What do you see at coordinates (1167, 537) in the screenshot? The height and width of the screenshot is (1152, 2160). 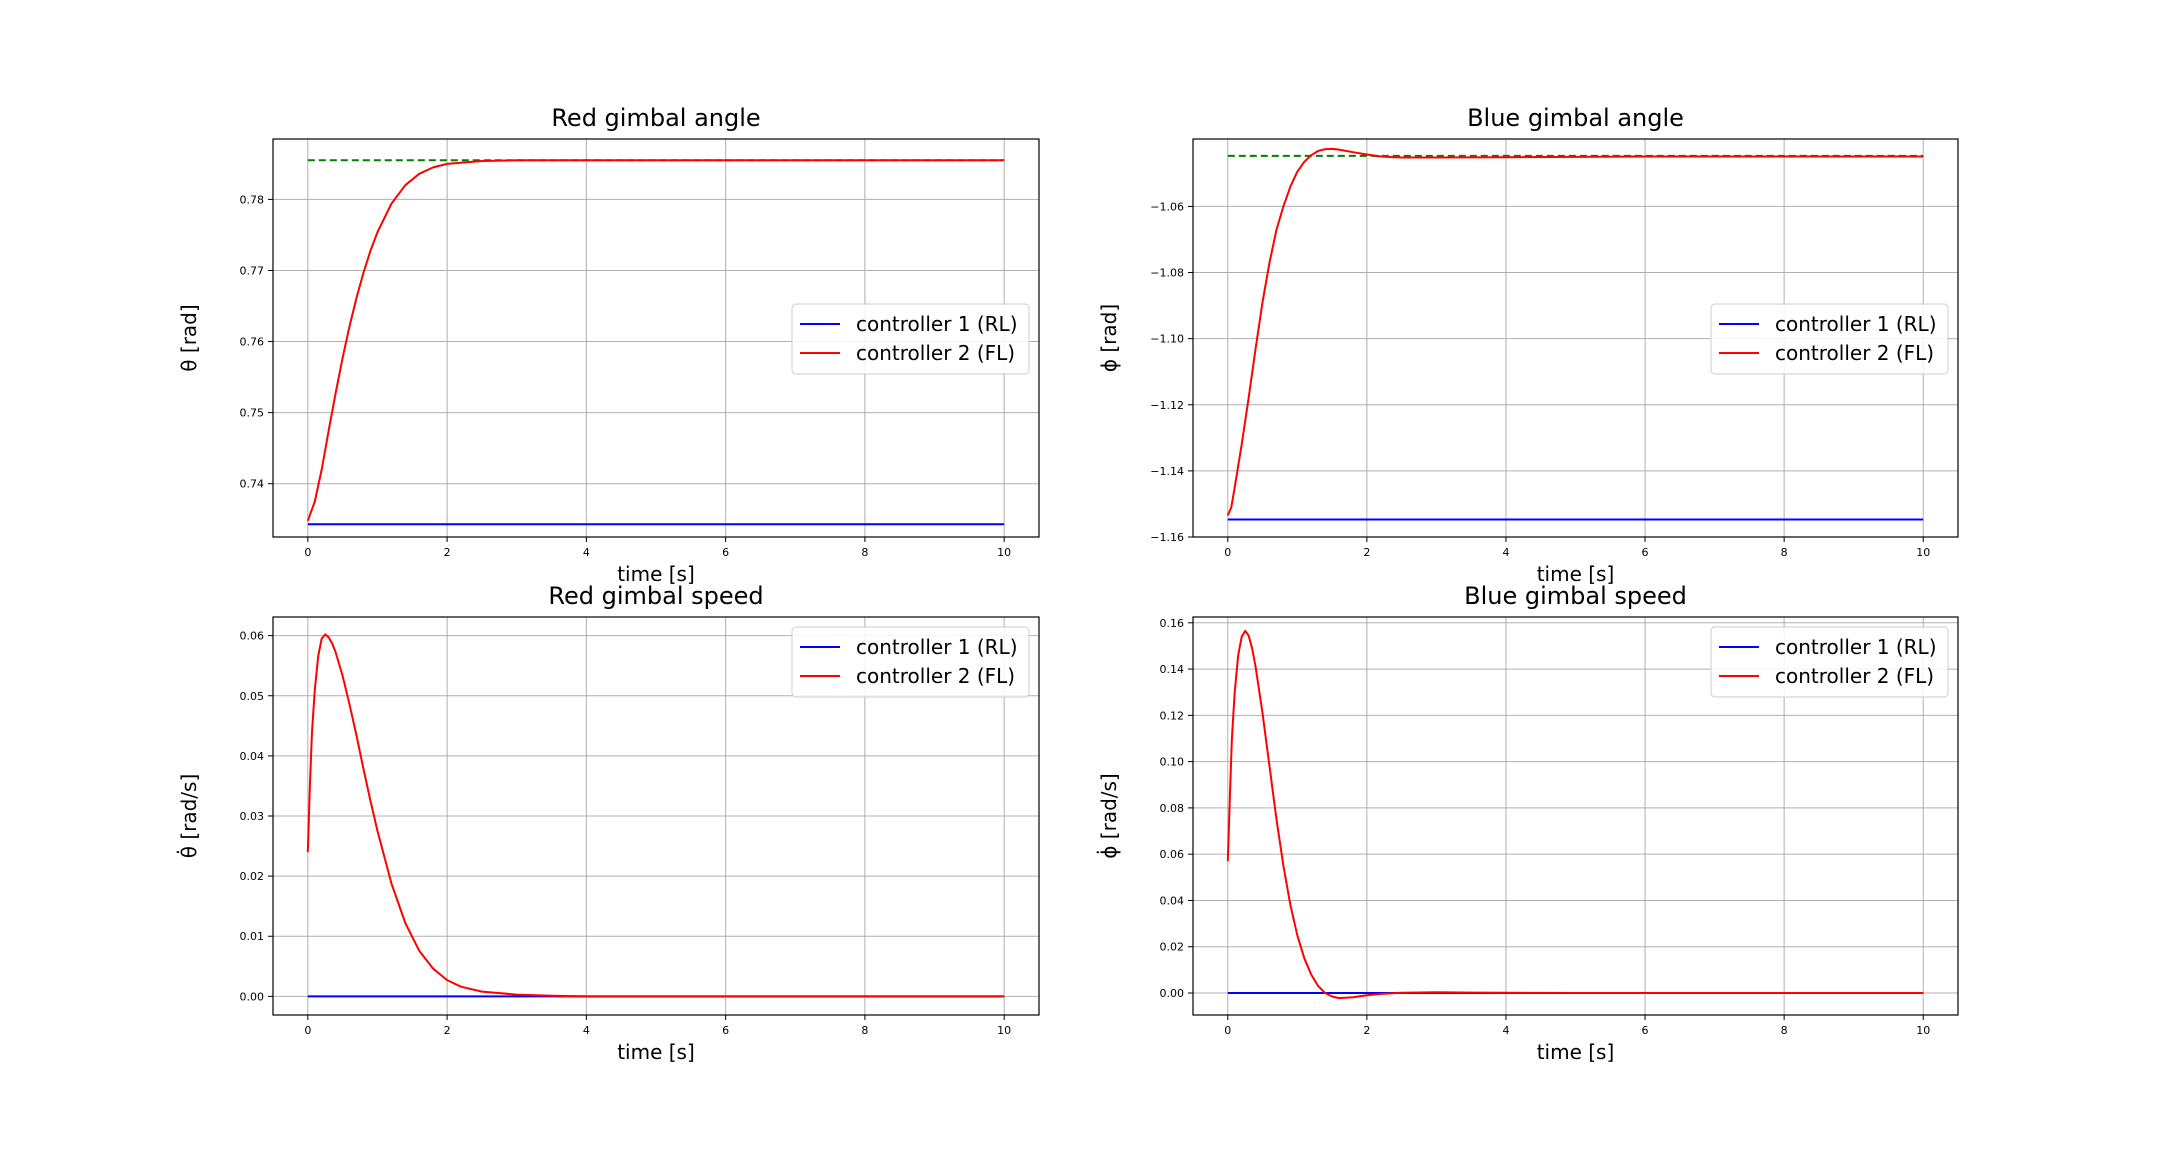 I see `y-tick-label: −1.16` at bounding box center [1167, 537].